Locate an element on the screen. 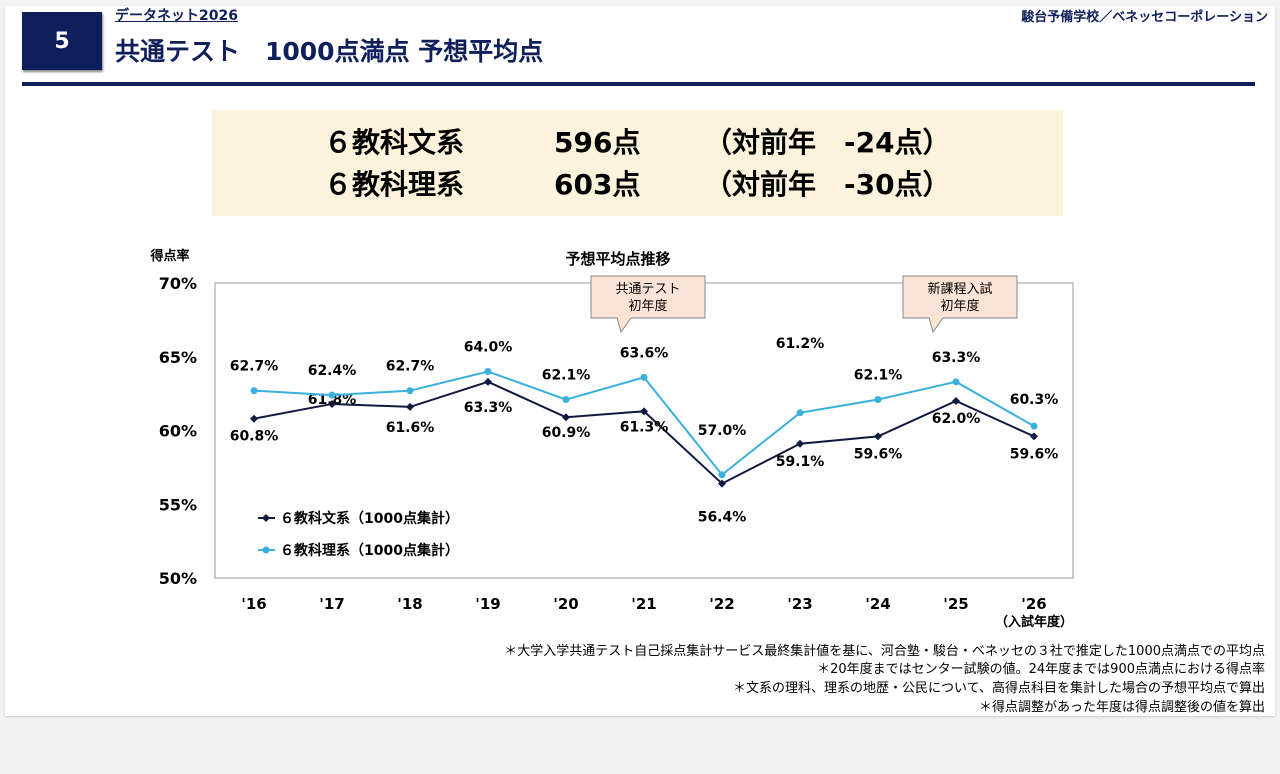 This screenshot has width=1280, height=774. x-tick-label: '21 is located at coordinates (643, 604).